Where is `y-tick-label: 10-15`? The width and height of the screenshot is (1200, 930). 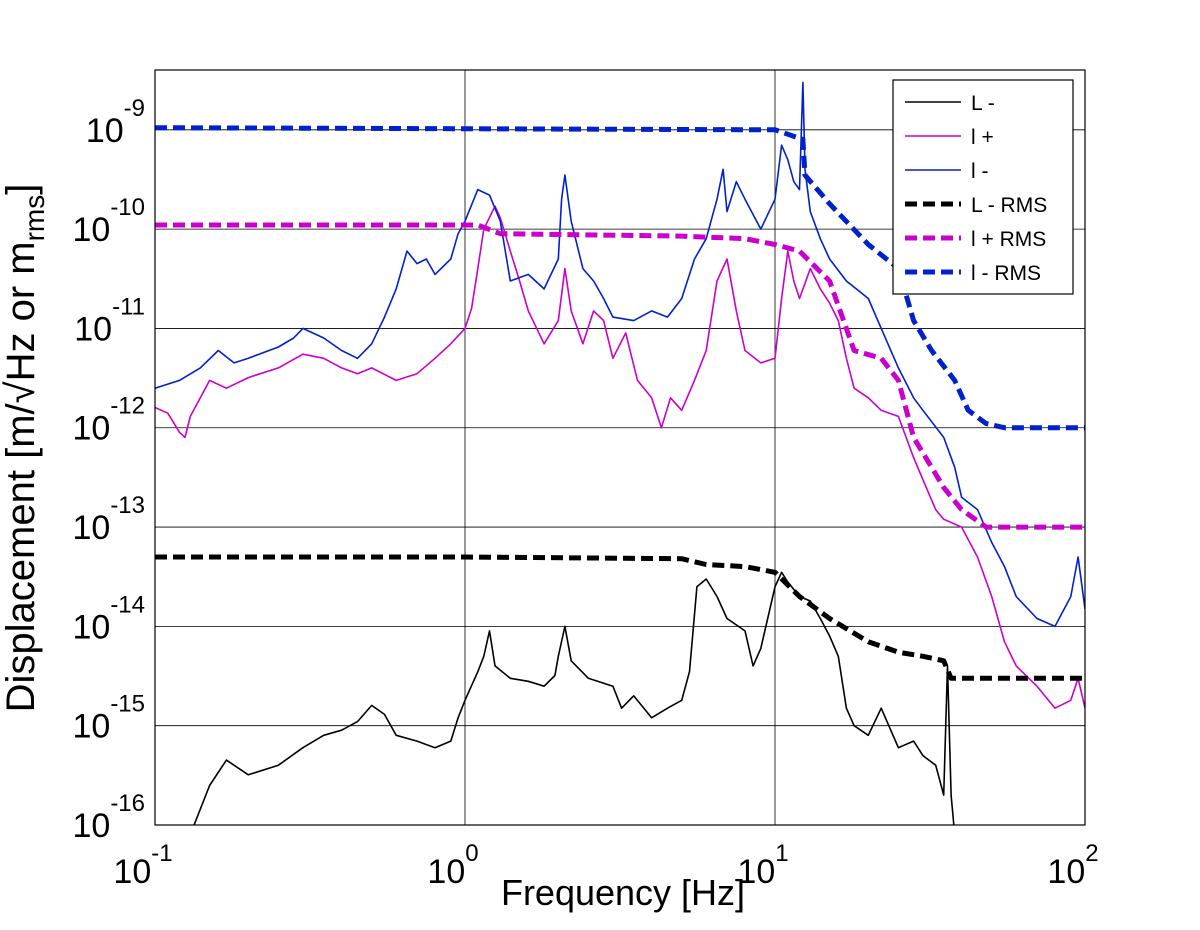
y-tick-label: 10-15 is located at coordinates (108, 718).